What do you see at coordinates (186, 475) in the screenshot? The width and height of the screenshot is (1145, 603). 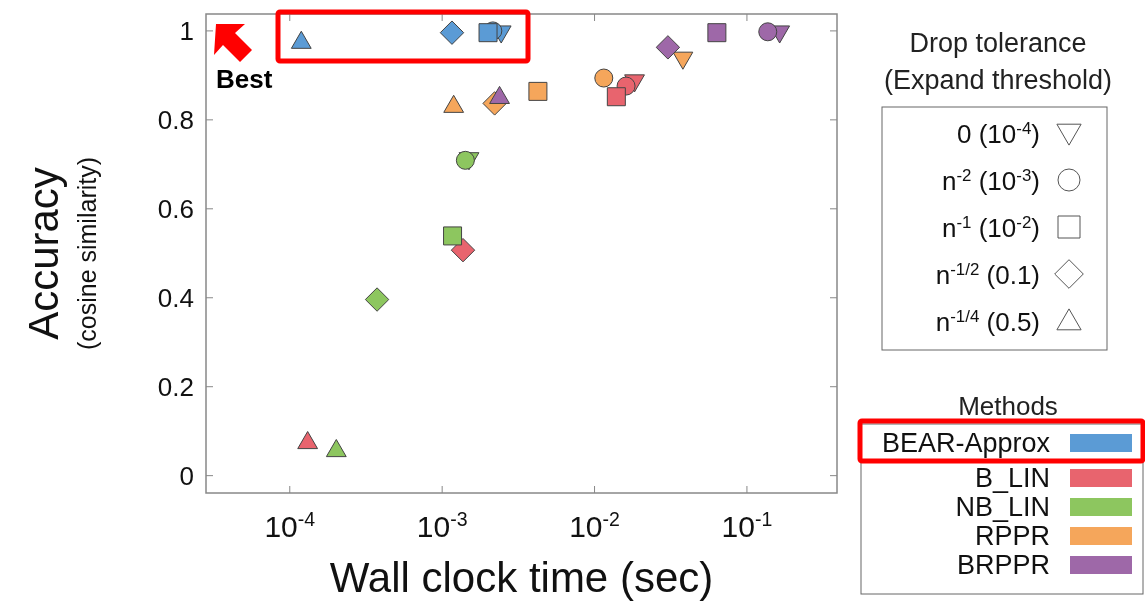 I see `y-tick-label: 0` at bounding box center [186, 475].